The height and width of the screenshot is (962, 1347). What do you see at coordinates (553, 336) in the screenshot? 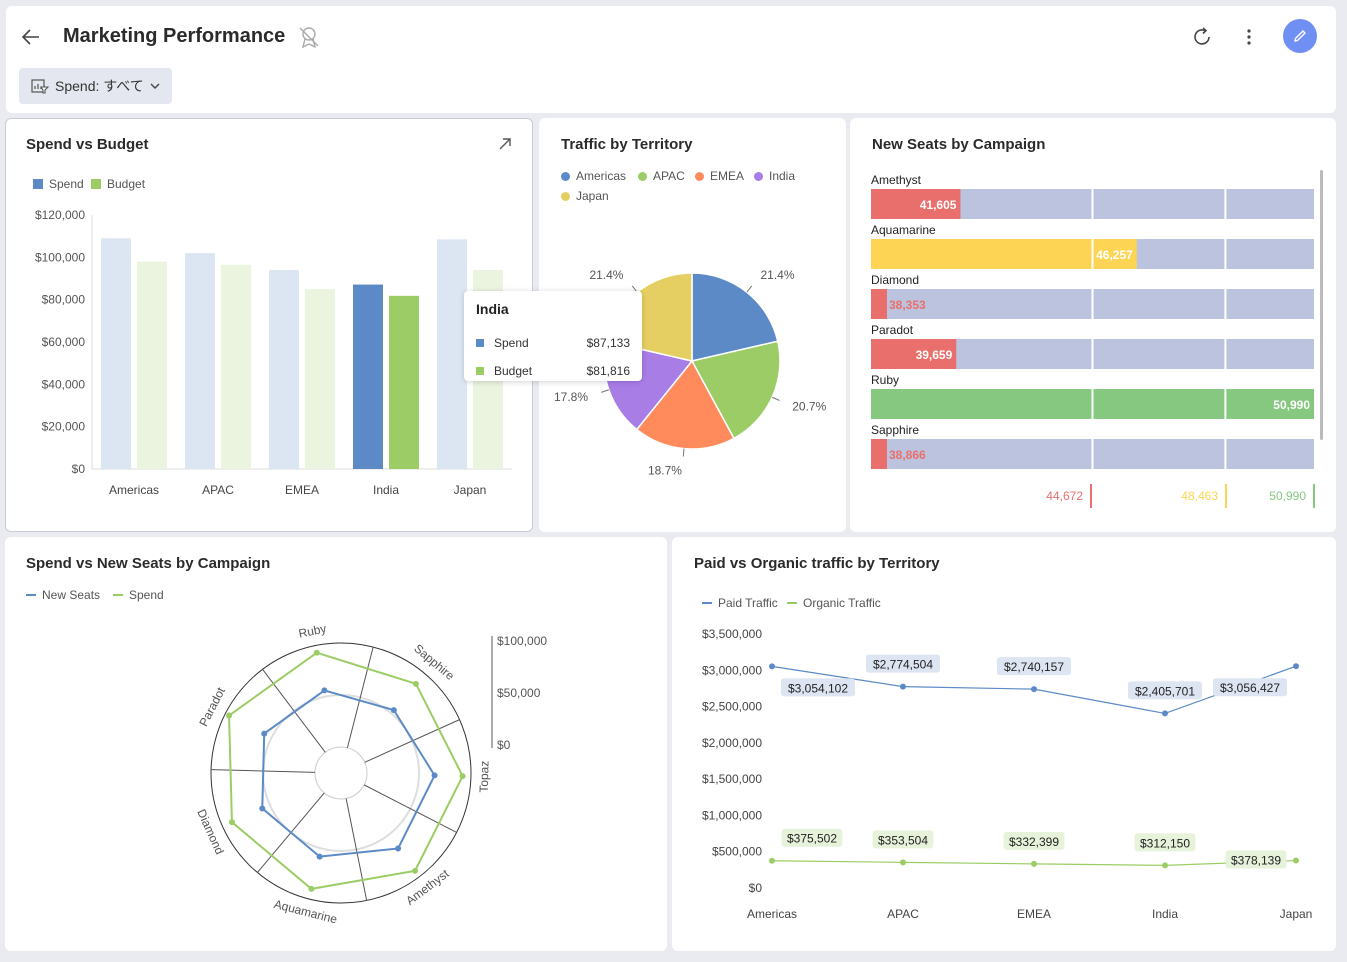
I see `chart-tooltip: India Spend $87,133 Budget $81,816` at bounding box center [553, 336].